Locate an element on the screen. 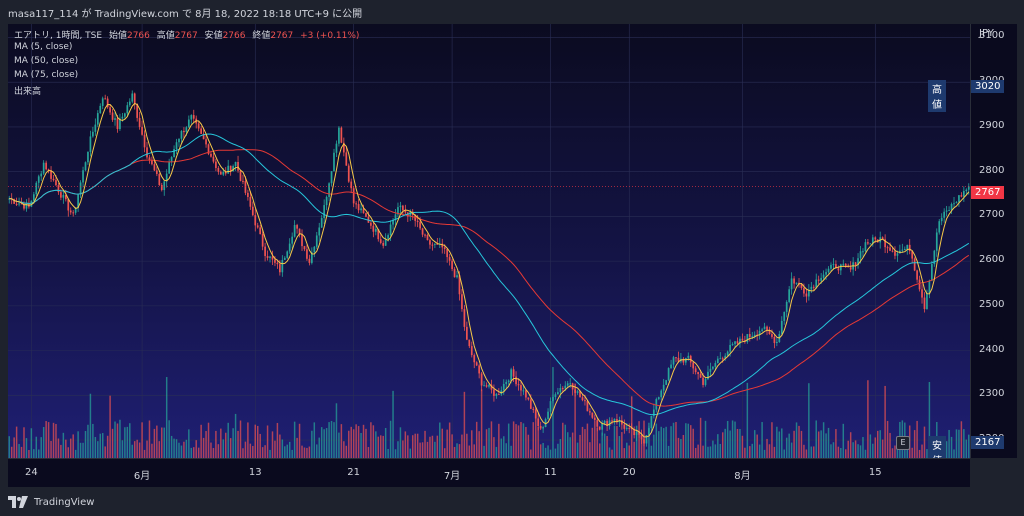 This screenshot has width=1024, height=516. legend-open-label: 始値 is located at coordinates (117, 36).